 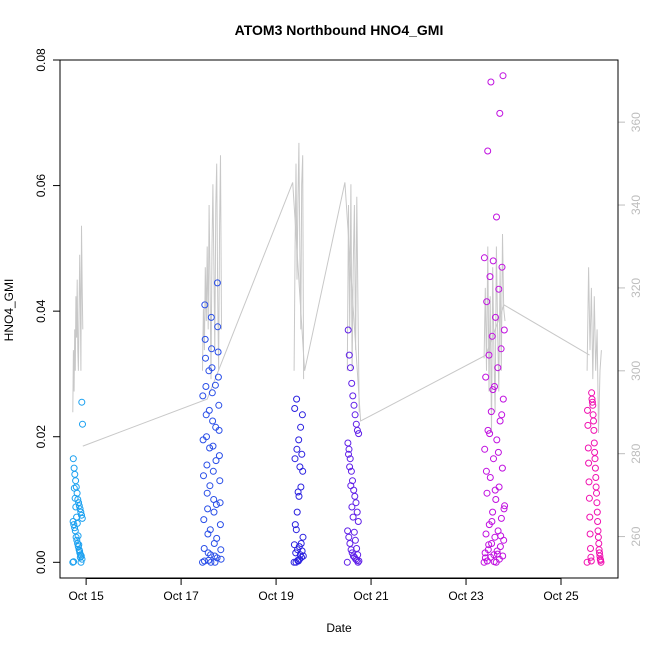 I want to click on y-tick-label: 0.00, so click(x=41, y=562).